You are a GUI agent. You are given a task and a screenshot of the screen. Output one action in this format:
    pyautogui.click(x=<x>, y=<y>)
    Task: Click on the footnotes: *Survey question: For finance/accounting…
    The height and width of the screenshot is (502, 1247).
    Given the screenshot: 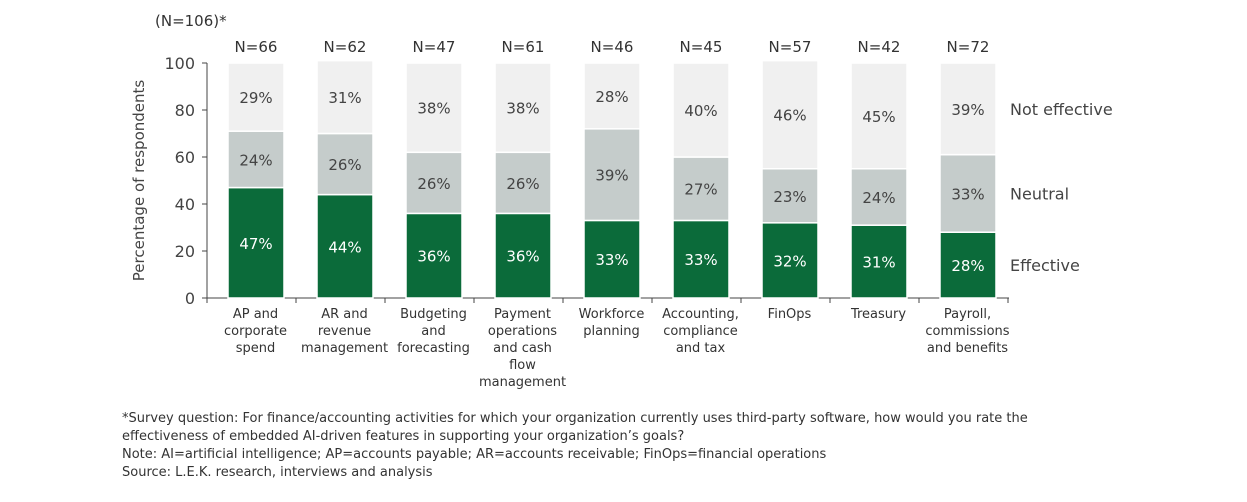 What is the action you would take?
    pyautogui.click(x=622, y=446)
    